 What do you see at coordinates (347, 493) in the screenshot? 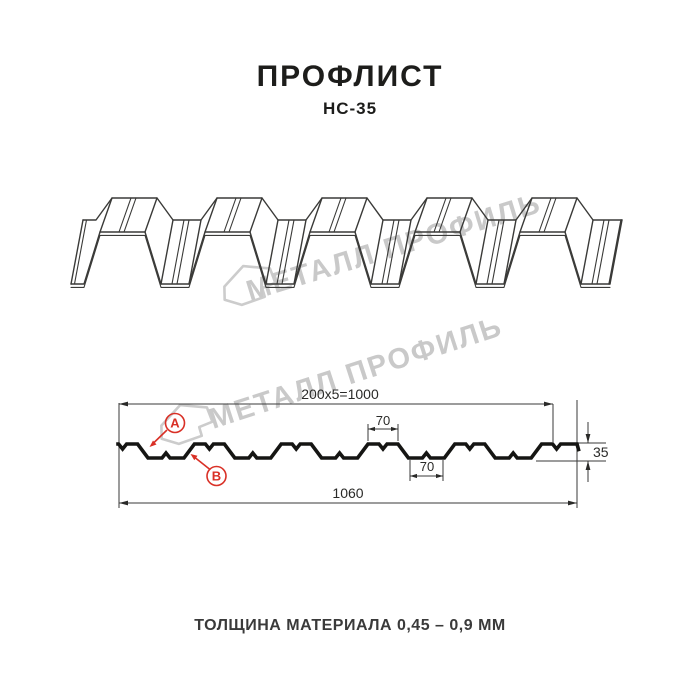
I see `dimension-total-width-label: 1060` at bounding box center [347, 493].